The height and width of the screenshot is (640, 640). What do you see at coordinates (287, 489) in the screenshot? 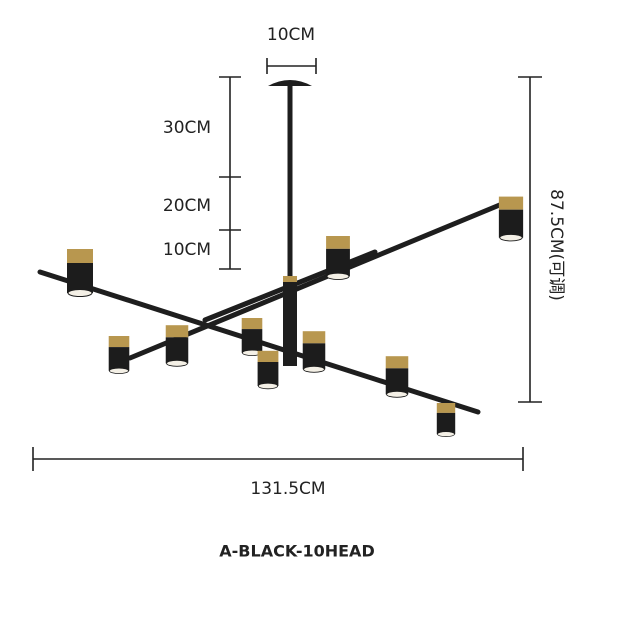
I see `dimension-label: 131.5CM` at bounding box center [287, 489].